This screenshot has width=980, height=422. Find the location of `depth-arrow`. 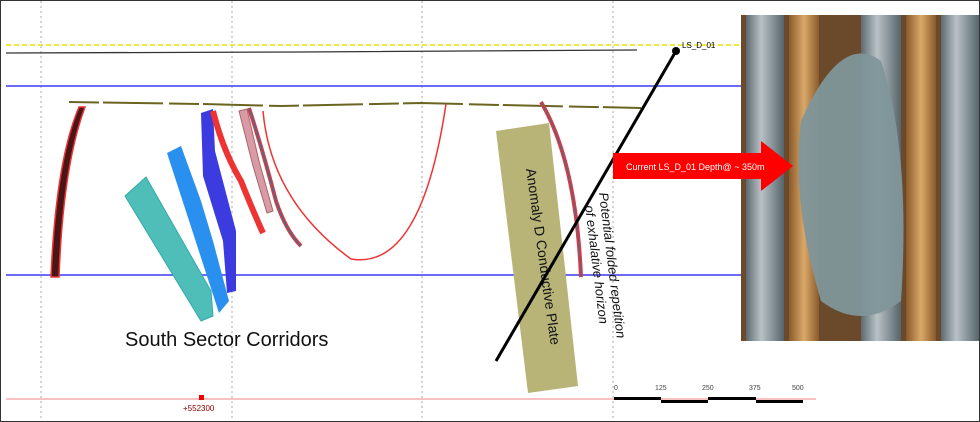

depth-arrow is located at coordinates (703, 166).